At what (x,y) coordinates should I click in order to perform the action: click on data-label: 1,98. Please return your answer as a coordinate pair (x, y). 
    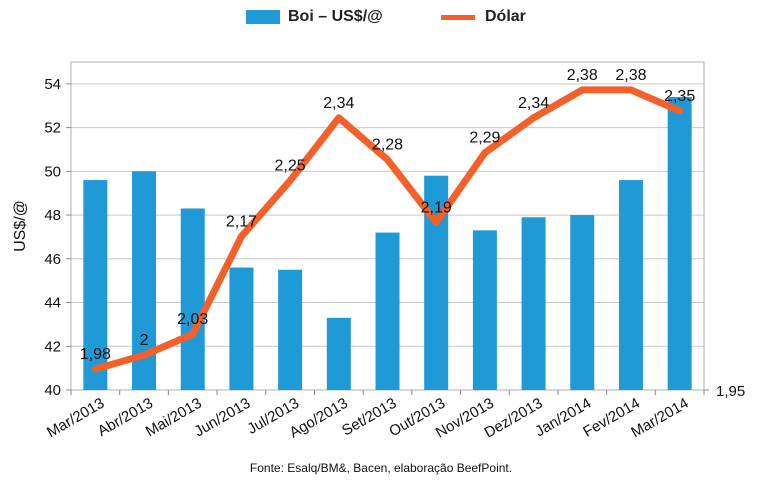
    Looking at the image, I should click on (95, 354).